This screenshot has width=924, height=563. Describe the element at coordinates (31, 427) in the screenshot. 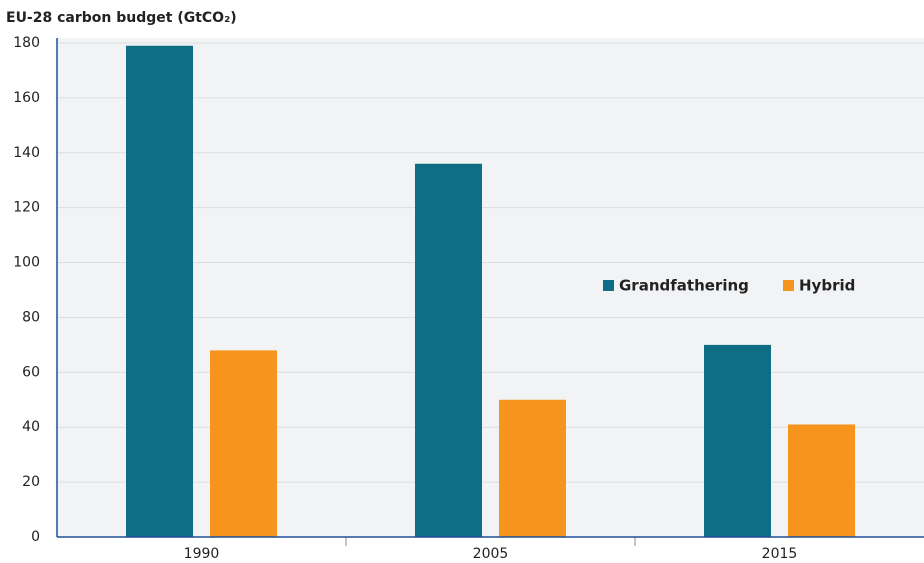

I see `y-tick-label: 40` at that location.